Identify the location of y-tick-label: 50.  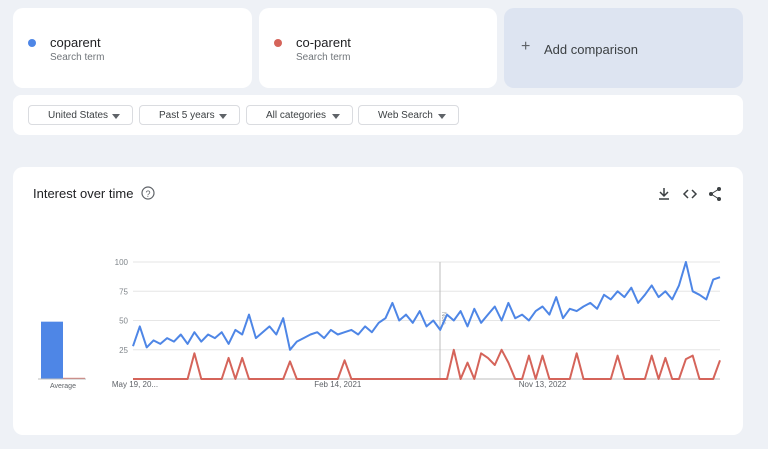
(123, 321).